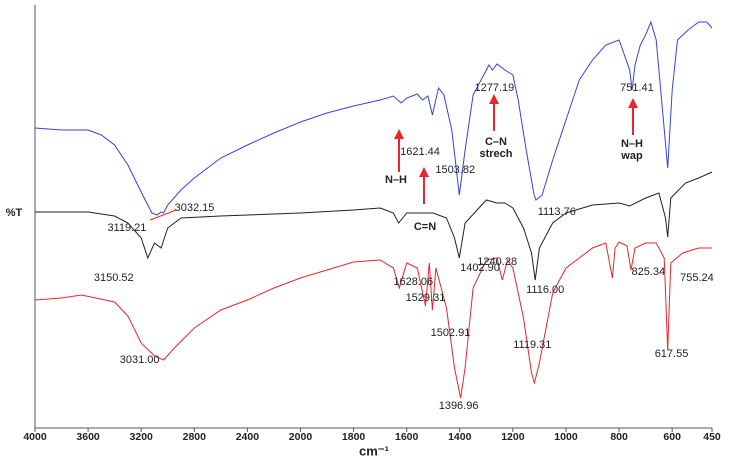  Describe the element at coordinates (460, 437) in the screenshot. I see `x-tick-label: 1400` at that location.